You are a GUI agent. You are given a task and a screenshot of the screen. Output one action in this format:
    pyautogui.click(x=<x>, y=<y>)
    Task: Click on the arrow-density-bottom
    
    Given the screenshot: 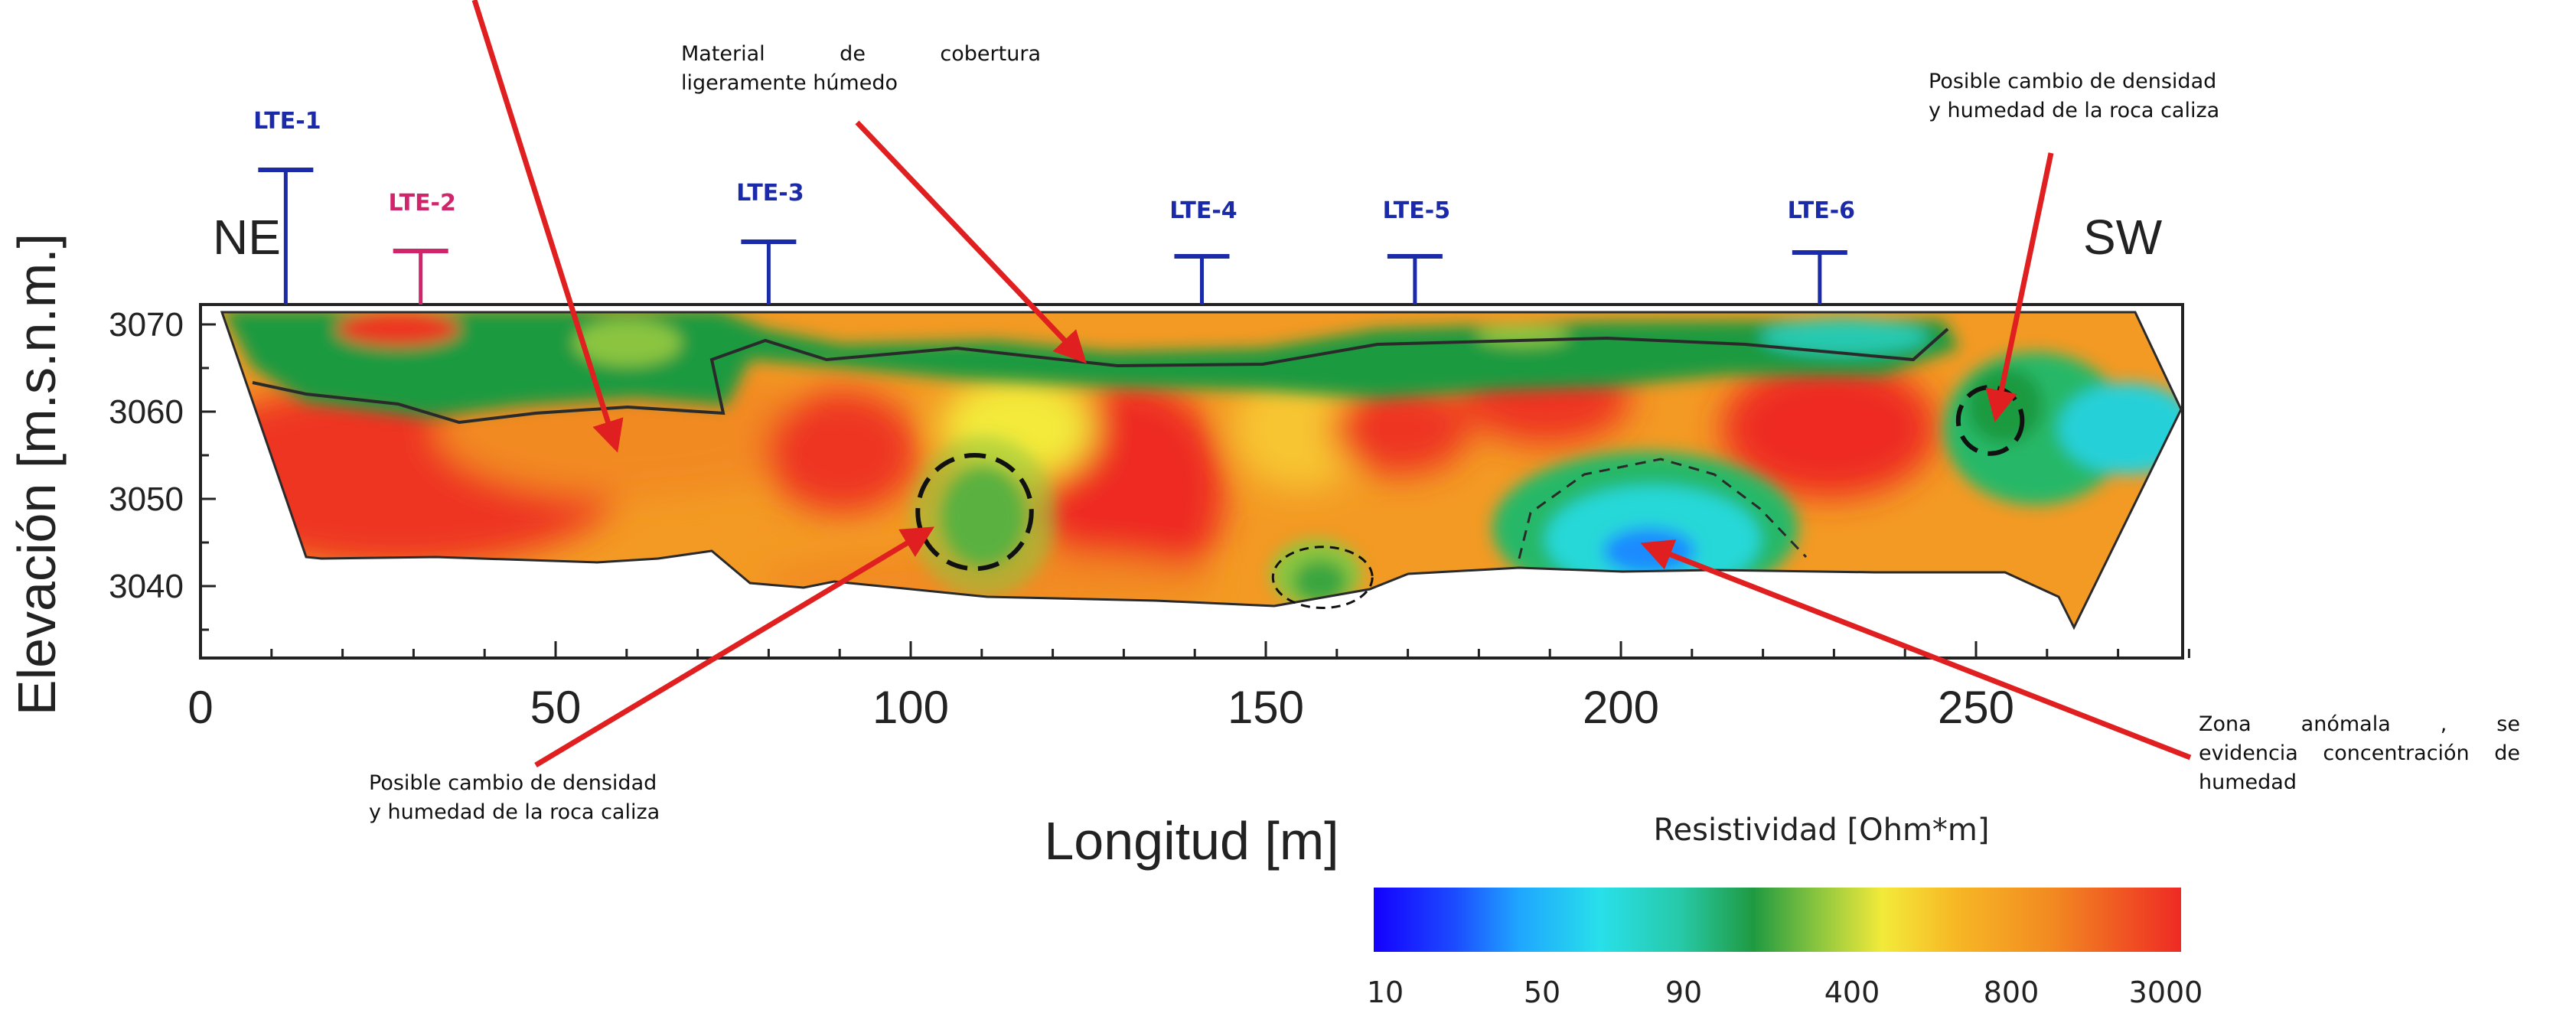 What is the action you would take?
    pyautogui.click(x=734, y=647)
    